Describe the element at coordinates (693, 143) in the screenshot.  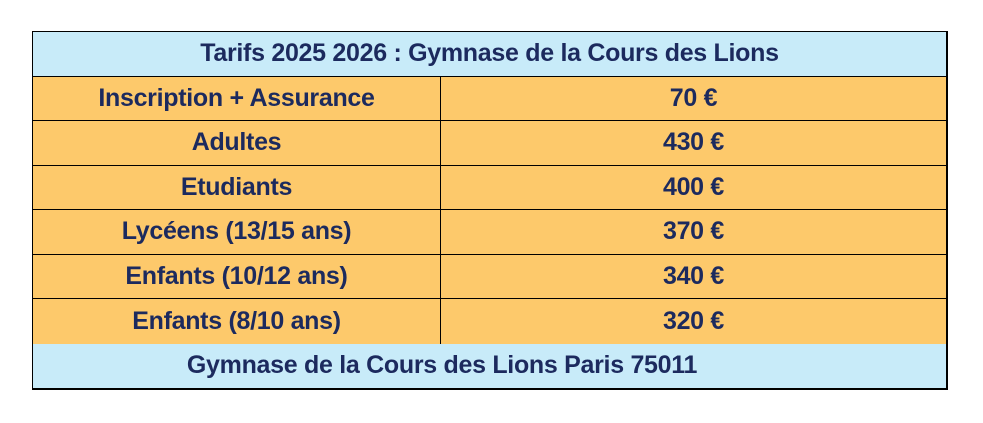
I see `price: 430 €` at that location.